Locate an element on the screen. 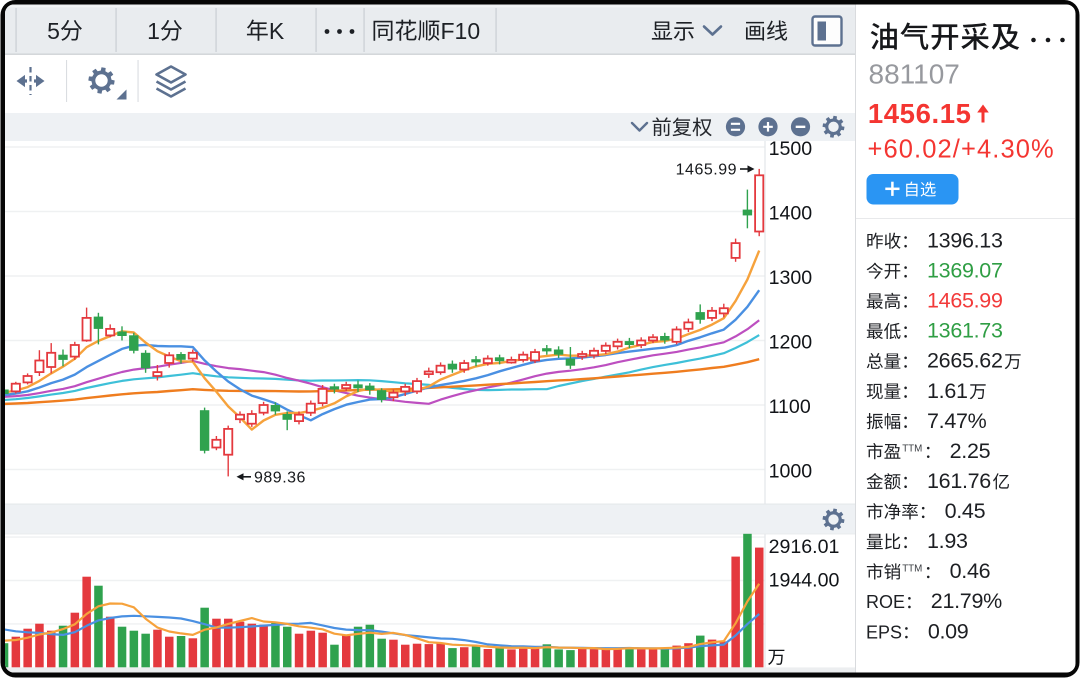 The width and height of the screenshot is (1080, 683). svg-text: F10 is located at coordinates (460, 31).